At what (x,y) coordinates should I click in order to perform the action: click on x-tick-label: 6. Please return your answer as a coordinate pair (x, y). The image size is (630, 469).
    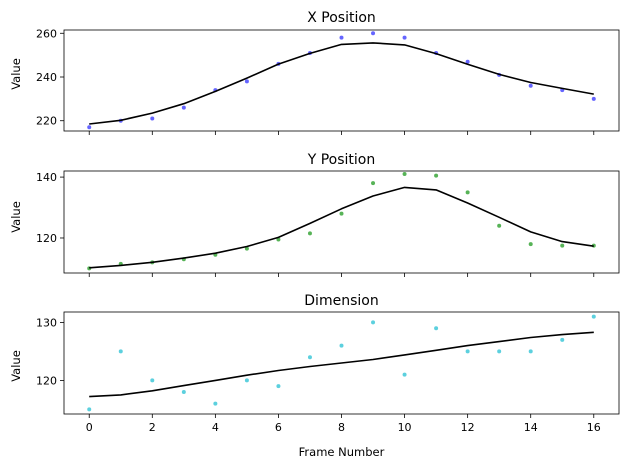
    Looking at the image, I should click on (278, 427).